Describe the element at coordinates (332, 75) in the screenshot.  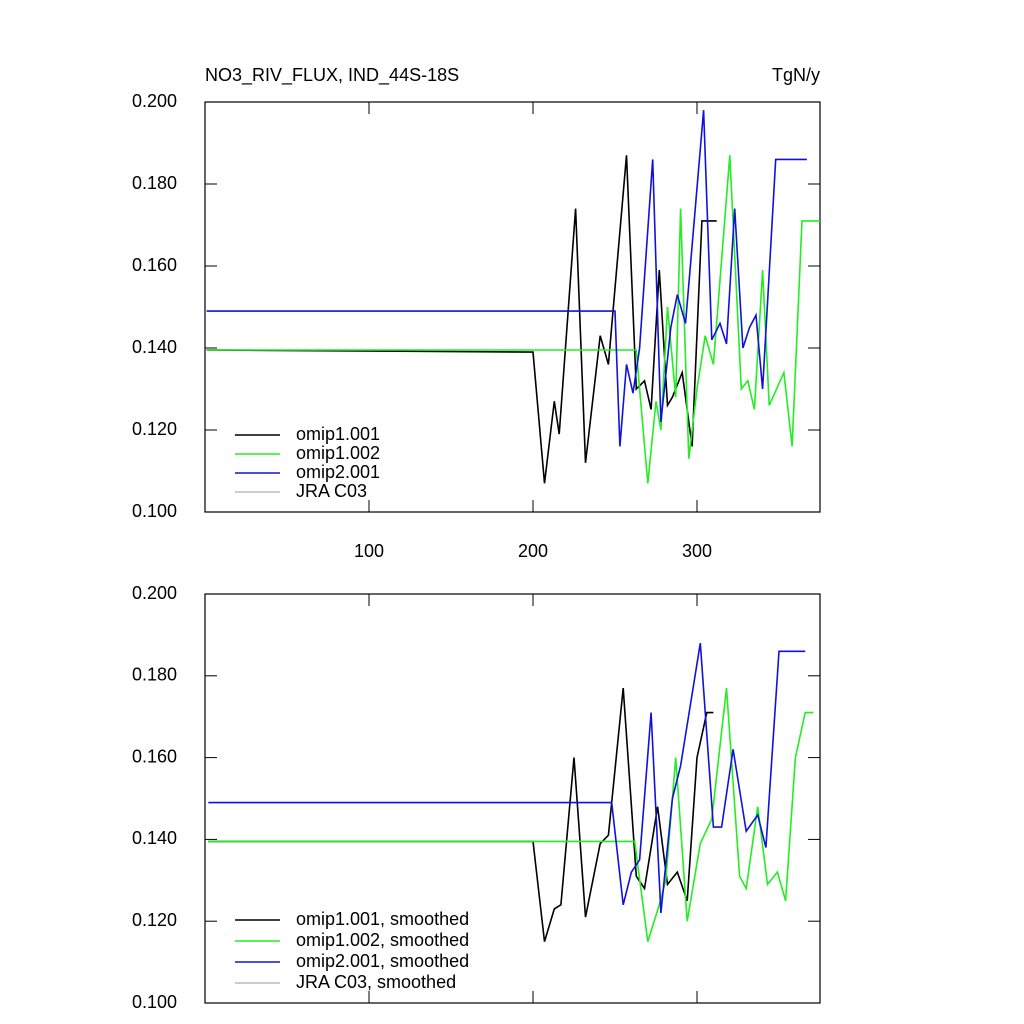
I see `chart-title: NO3_RIV_FLUX, IND_44S-18S` at that location.